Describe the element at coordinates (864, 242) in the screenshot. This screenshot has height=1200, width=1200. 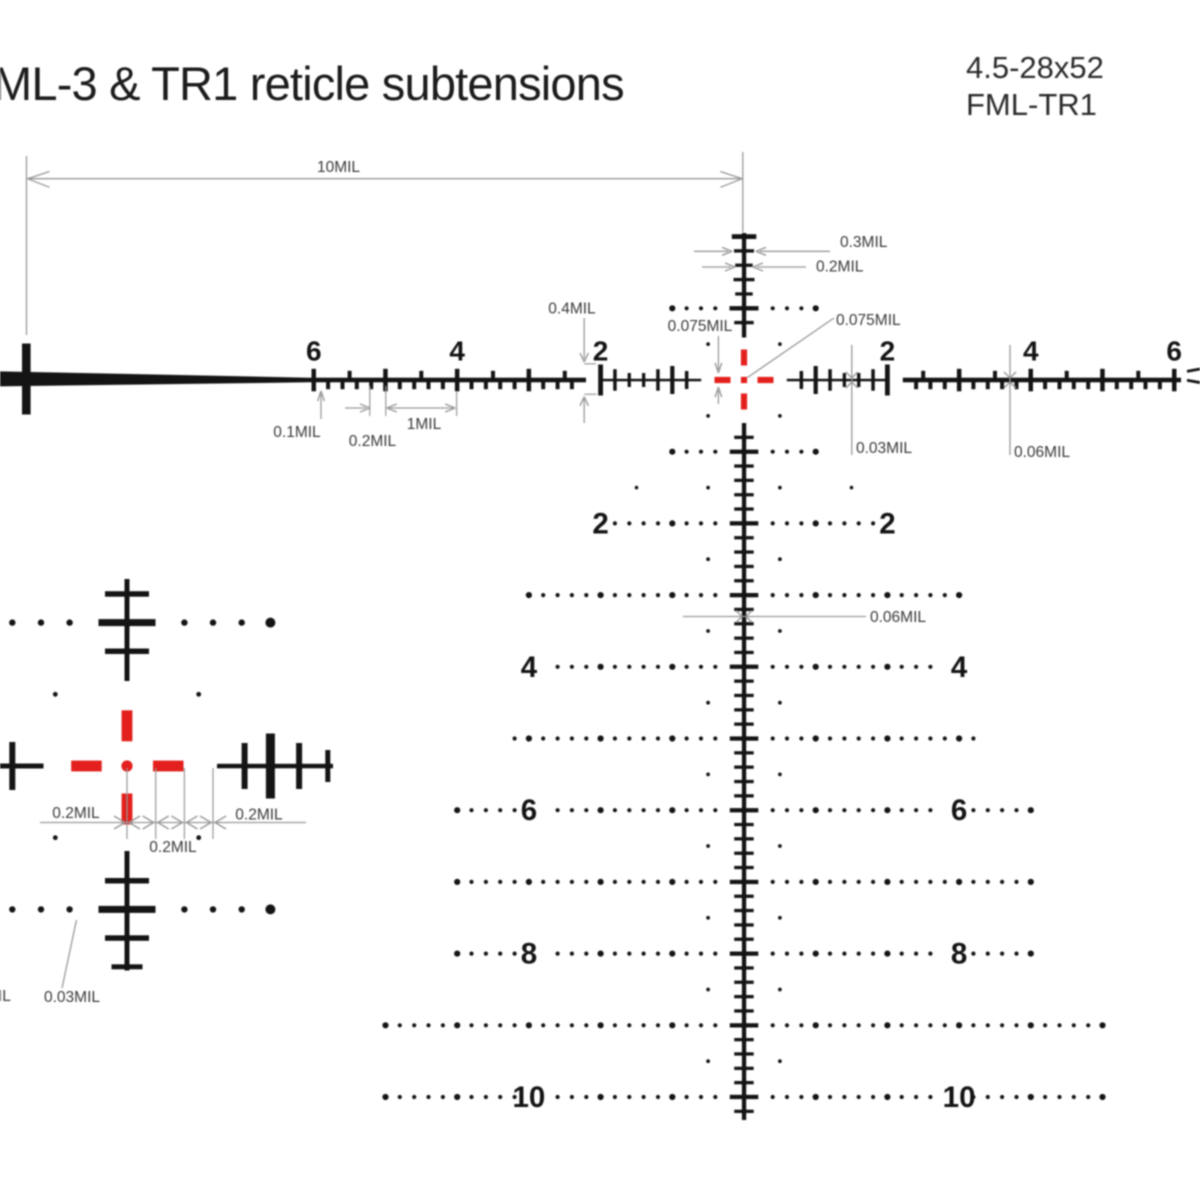
I see `svg-text: 0.3MIL` at that location.